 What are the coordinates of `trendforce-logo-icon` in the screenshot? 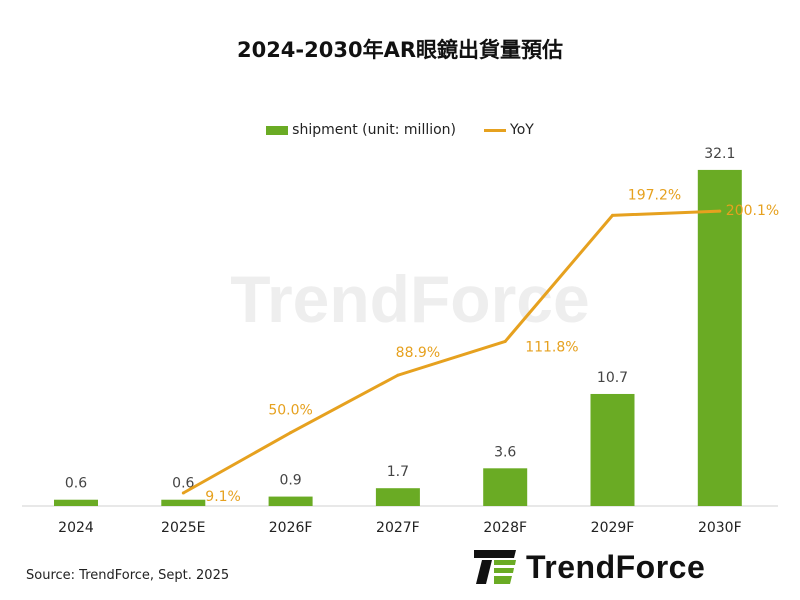 It's located at (495, 567).